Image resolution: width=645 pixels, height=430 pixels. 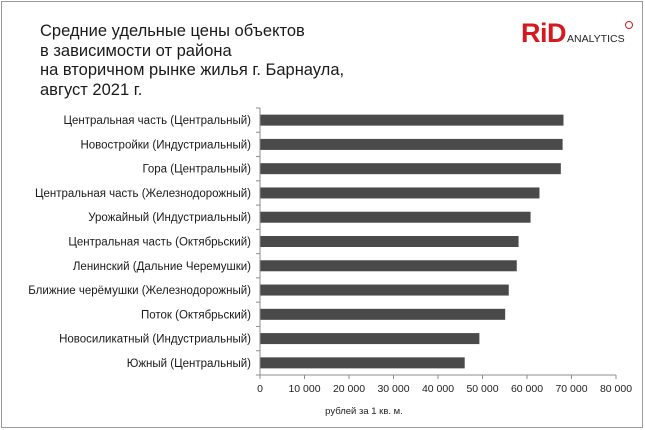 What do you see at coordinates (159, 243) in the screenshot?
I see `category-label: Центральная часть (Октябрьский)` at bounding box center [159, 243].